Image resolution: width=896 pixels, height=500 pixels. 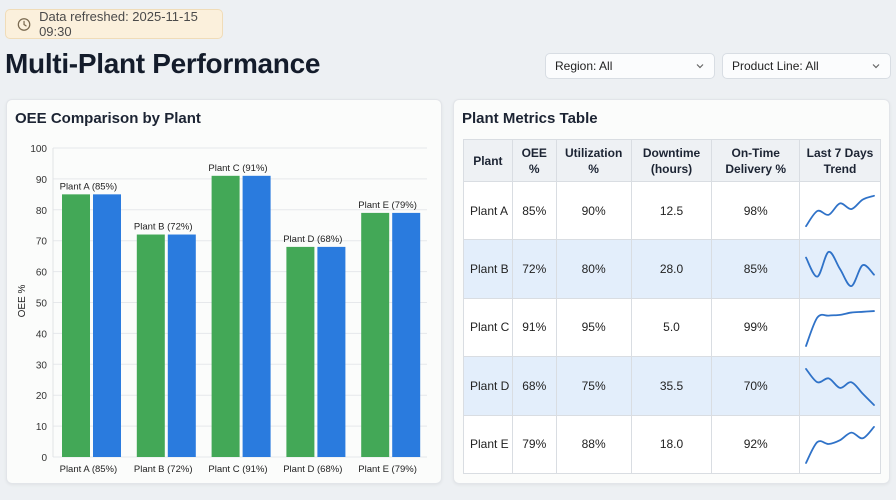 What do you see at coordinates (593, 386) in the screenshot?
I see `utilization-cell: 75%` at bounding box center [593, 386].